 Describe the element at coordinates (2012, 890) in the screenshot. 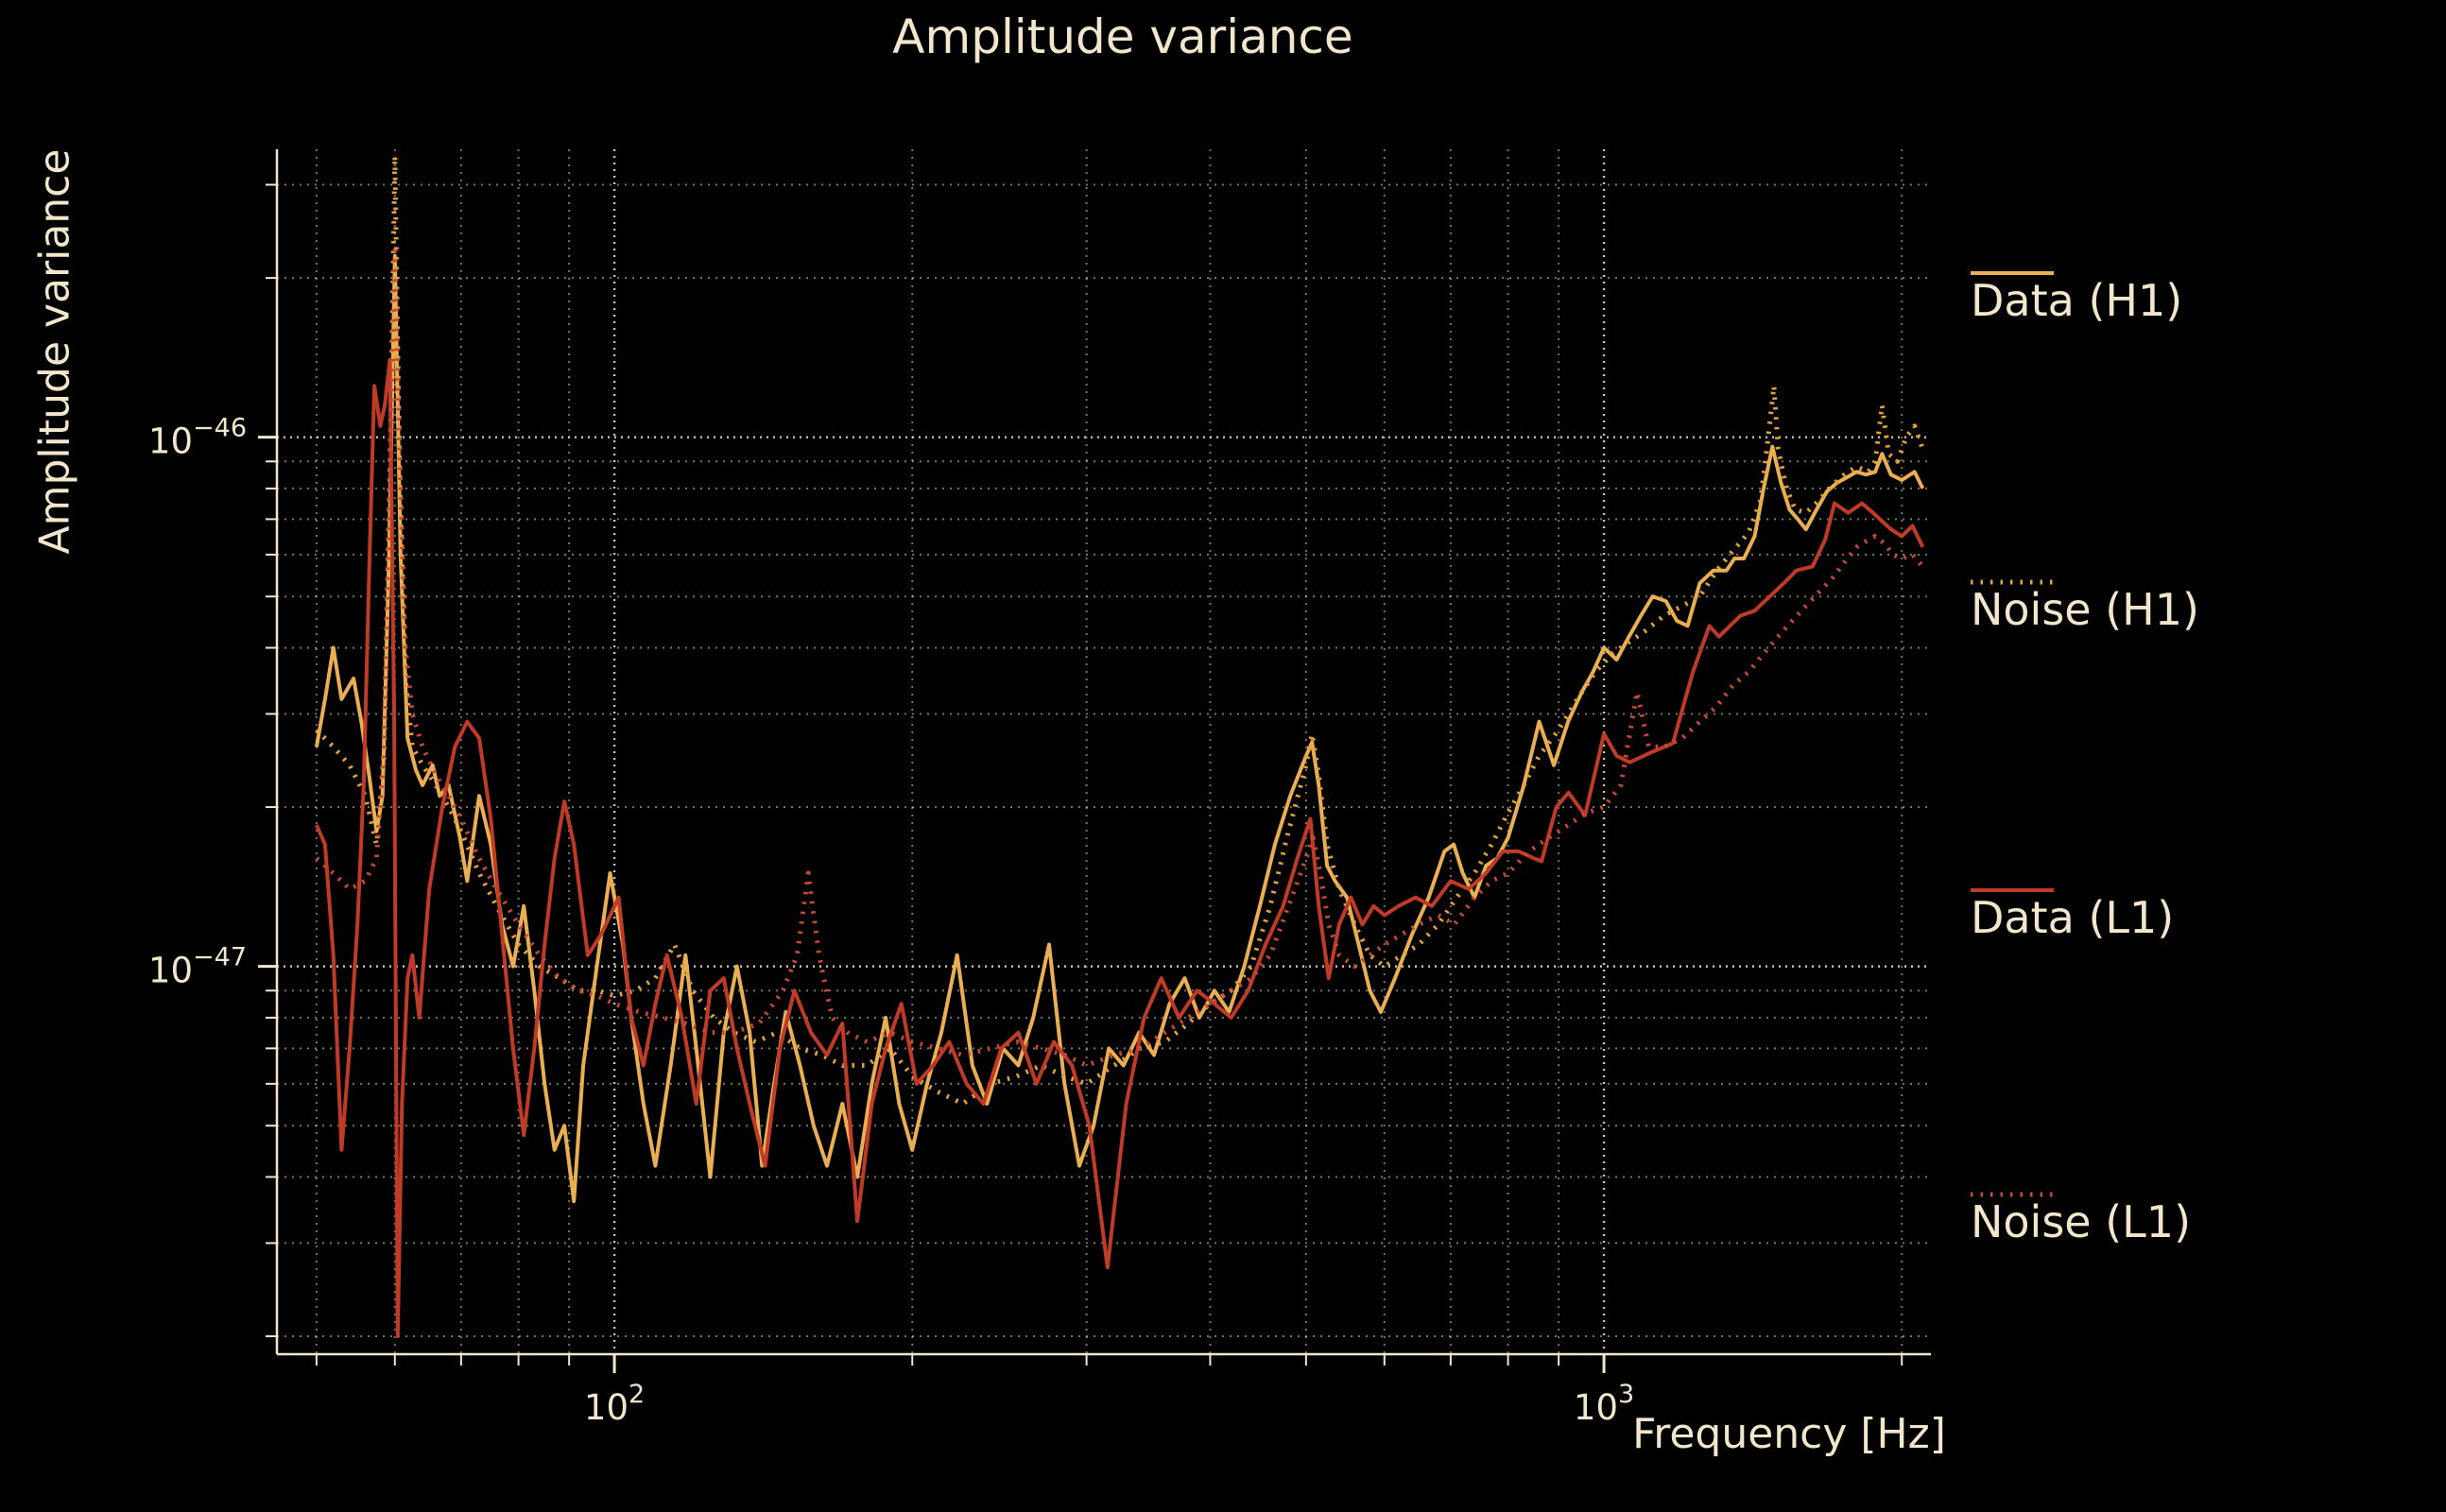

I see `legend-line-data-l1` at that location.